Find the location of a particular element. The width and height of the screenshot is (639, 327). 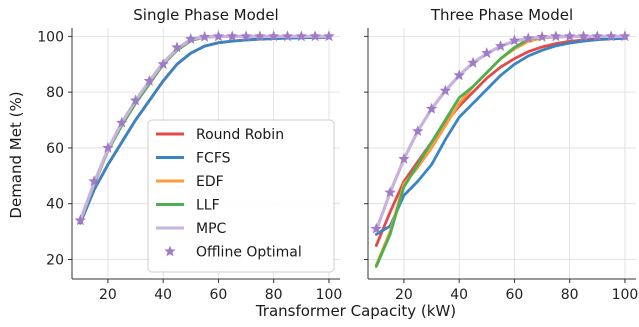

legend-label: Round Robin is located at coordinates (240, 135).